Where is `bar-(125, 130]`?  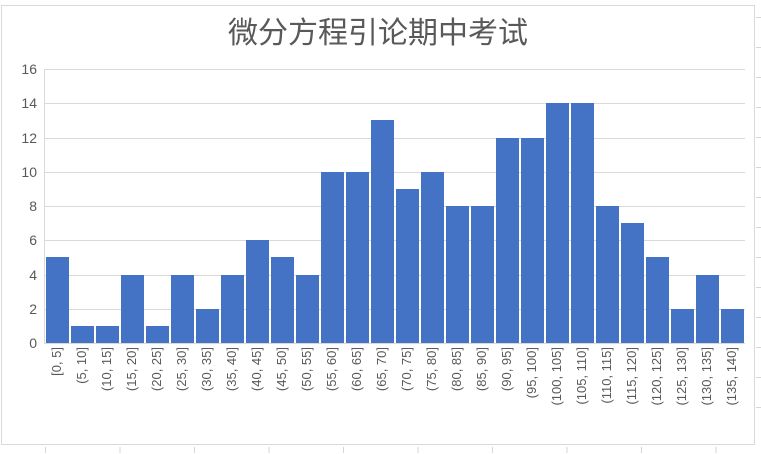 bar-(125, 130] is located at coordinates (682, 325).